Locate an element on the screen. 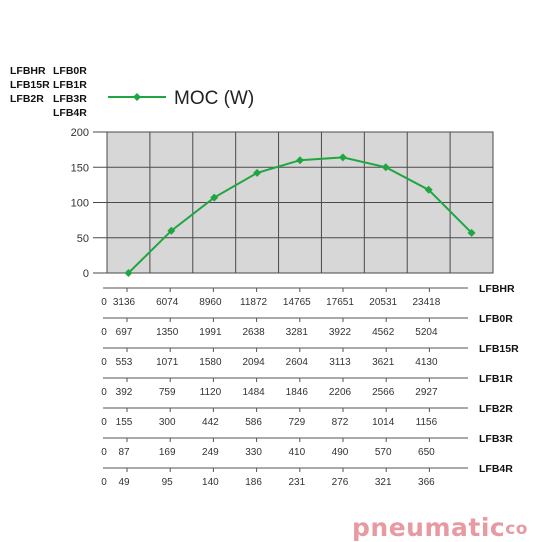 The width and height of the screenshot is (540, 542). scale-tick-label: 8960 is located at coordinates (210, 302).